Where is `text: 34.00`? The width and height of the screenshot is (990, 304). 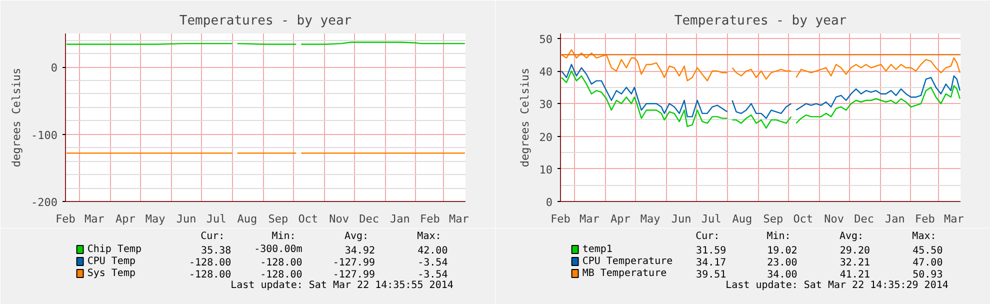 text: 34.00 is located at coordinates (782, 275).